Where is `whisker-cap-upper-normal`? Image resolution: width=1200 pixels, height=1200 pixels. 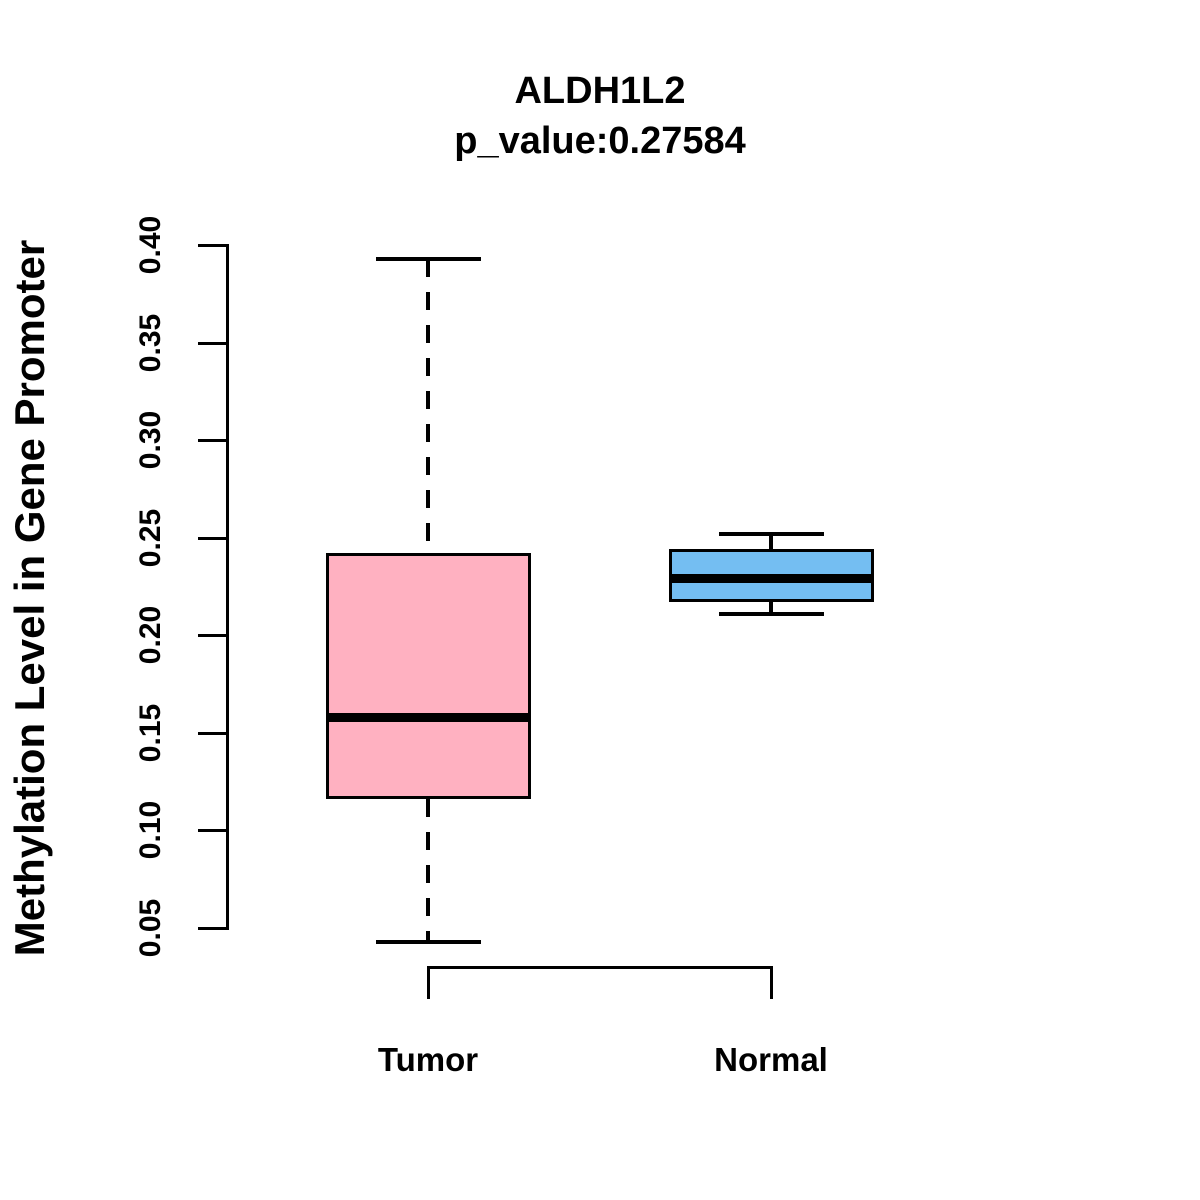 whisker-cap-upper-normal is located at coordinates (771, 533).